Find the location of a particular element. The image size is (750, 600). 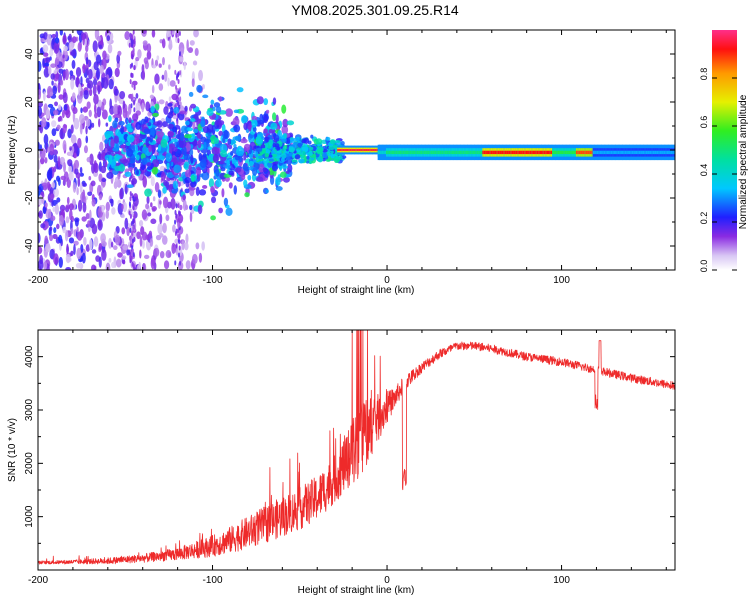

spectrogram-y-tick-label: 40 is located at coordinates (29, 54).